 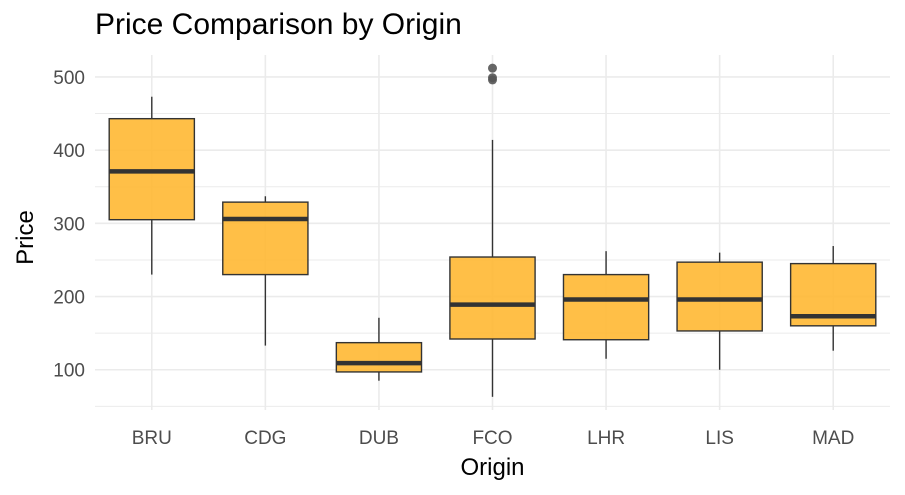 I want to click on x-tick-label: BRU, so click(x=152, y=438).